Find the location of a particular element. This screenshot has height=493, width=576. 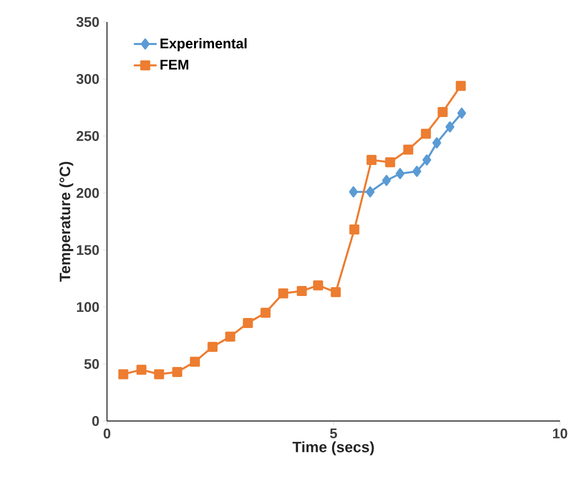

y-tick-label: 250 is located at coordinates (87, 136).